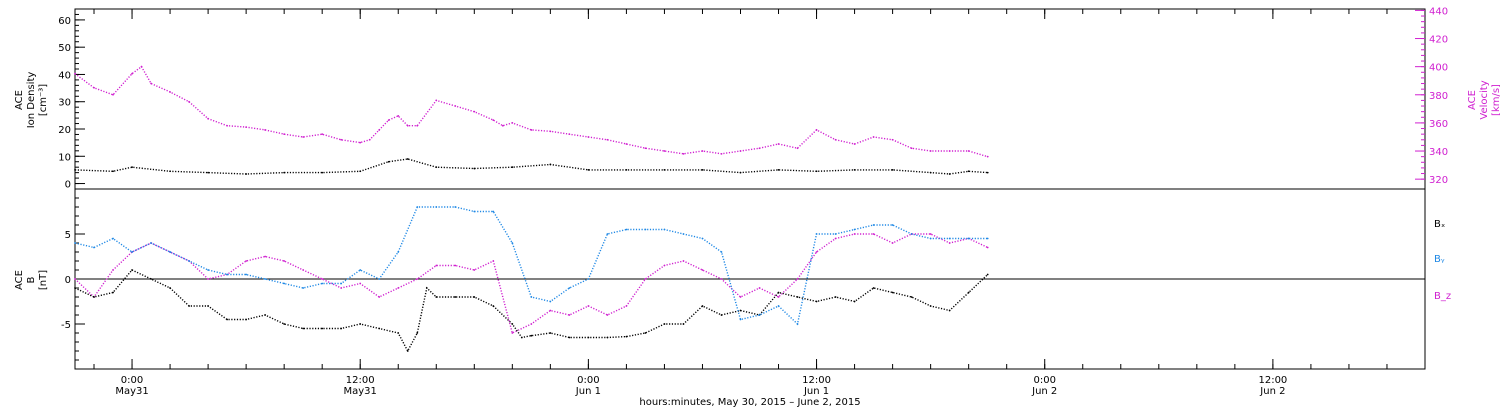 The width and height of the screenshot is (1500, 414). I want to click on density-series, so click(531, 166).